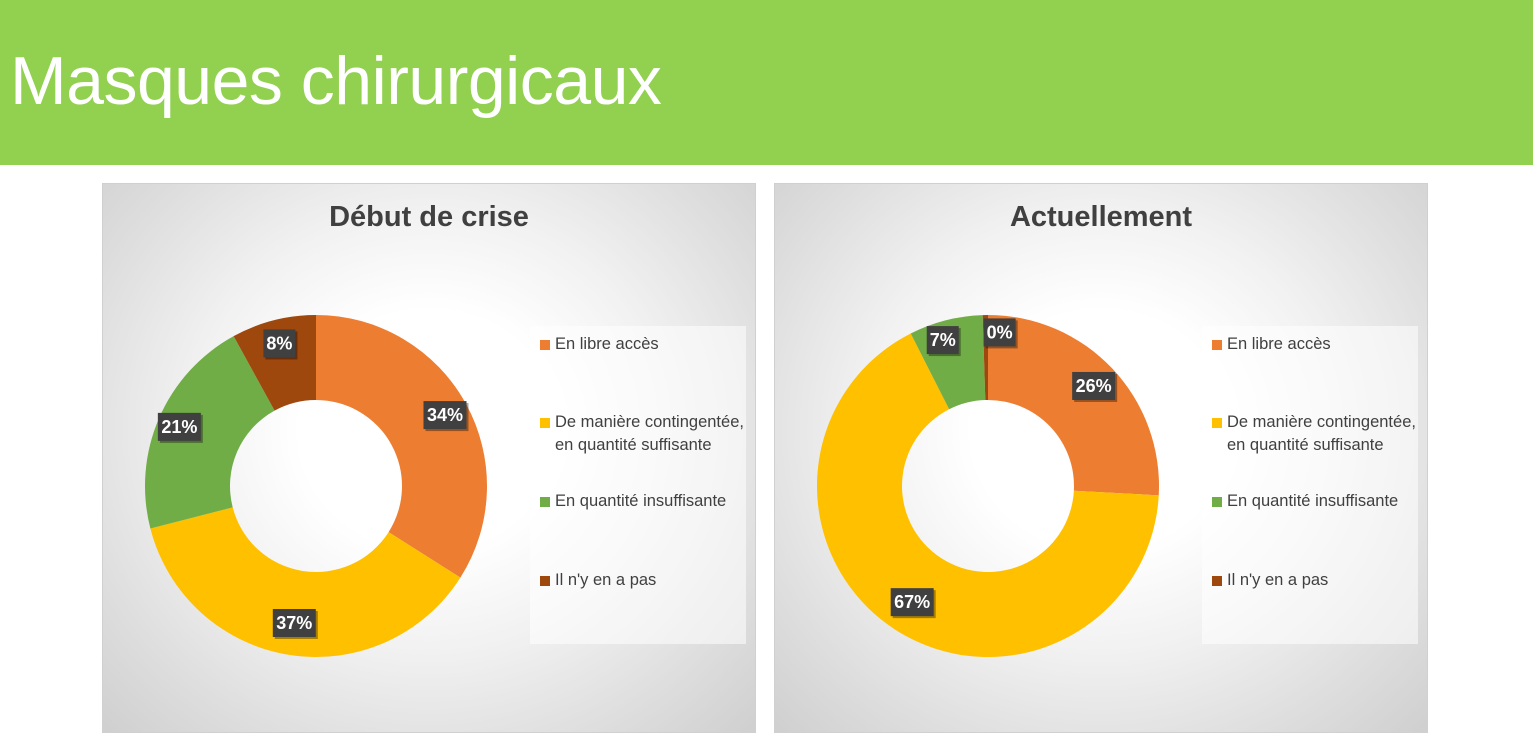 The height and width of the screenshot is (733, 1533). I want to click on donut-chart-debut: 34% 37% 21% 8%, so click(316, 486).